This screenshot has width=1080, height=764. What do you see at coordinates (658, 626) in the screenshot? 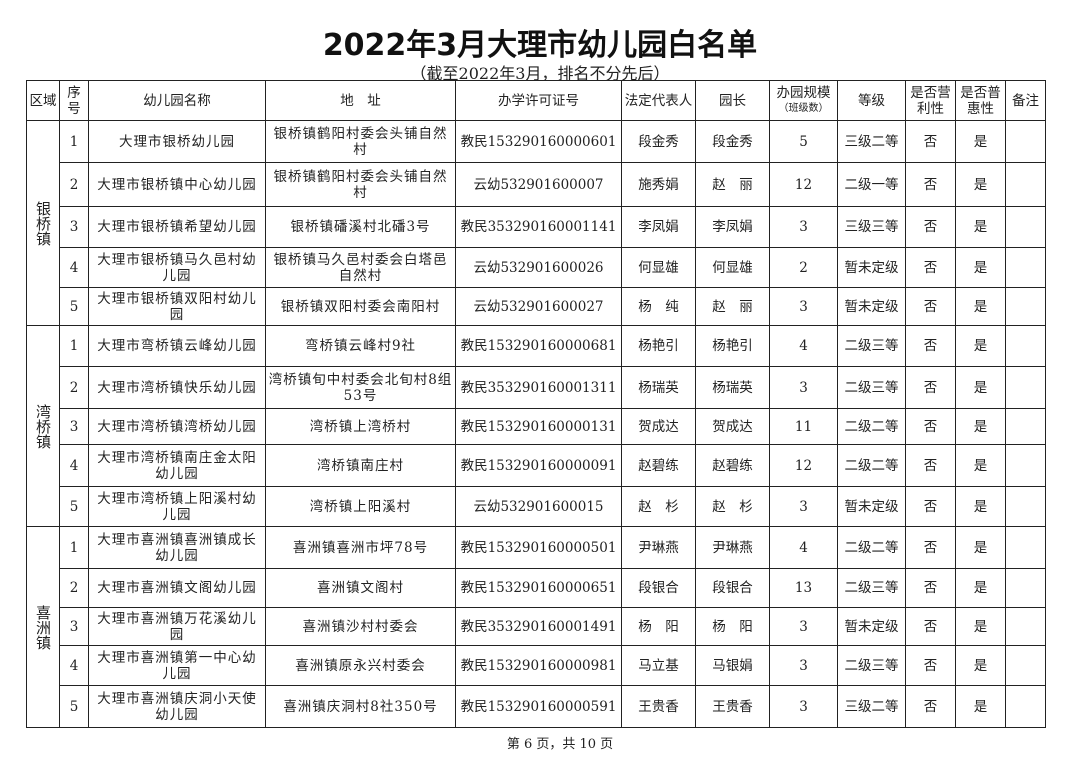
I see `legal-rep-cell: 杨 阳` at bounding box center [658, 626].